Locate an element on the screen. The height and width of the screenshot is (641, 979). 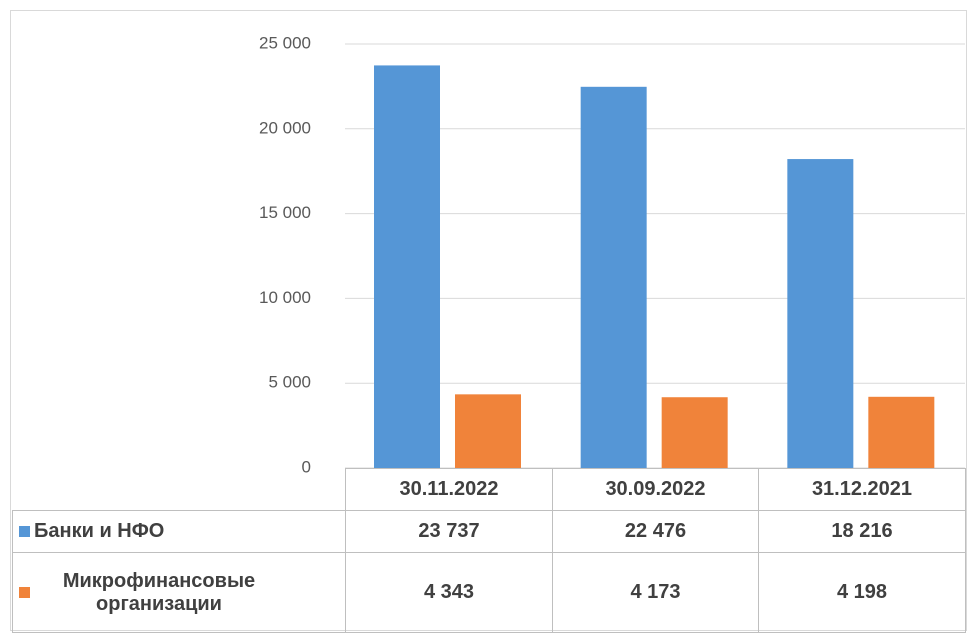
value-label: 4 173 is located at coordinates (655, 592).